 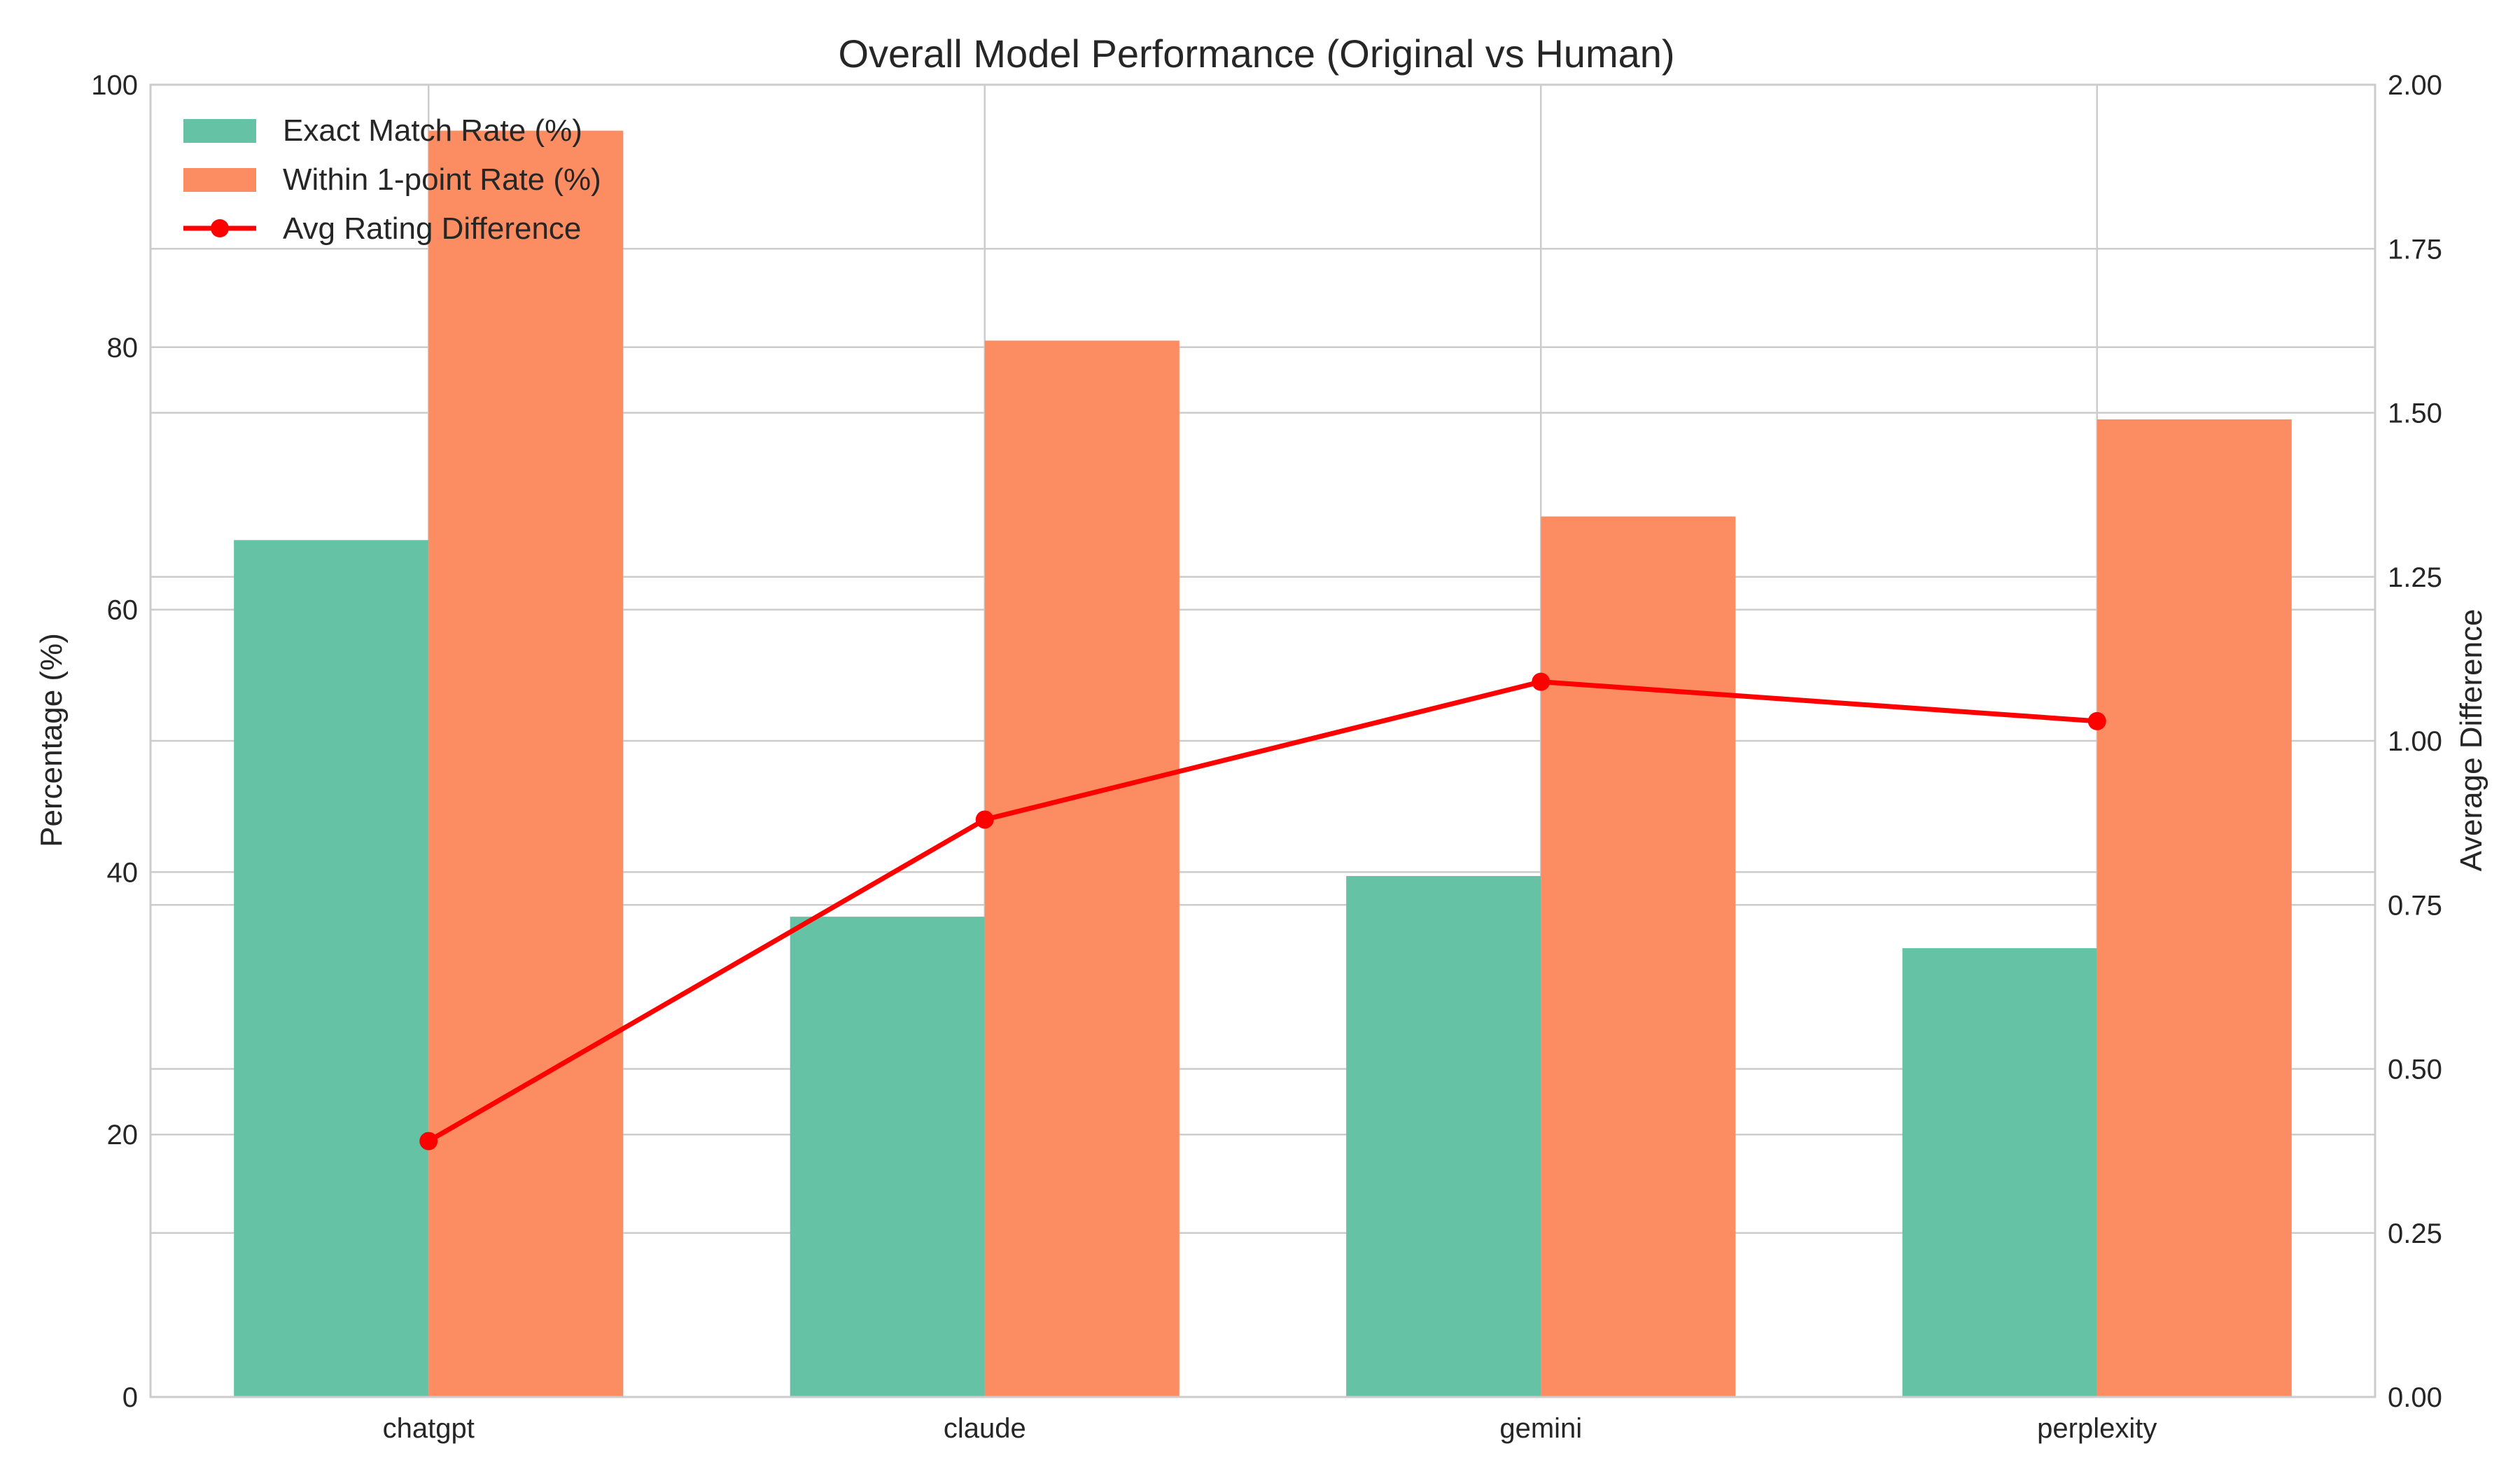 What do you see at coordinates (2096, 720) in the screenshot?
I see `point-avg-rating-difference-perplexity` at bounding box center [2096, 720].